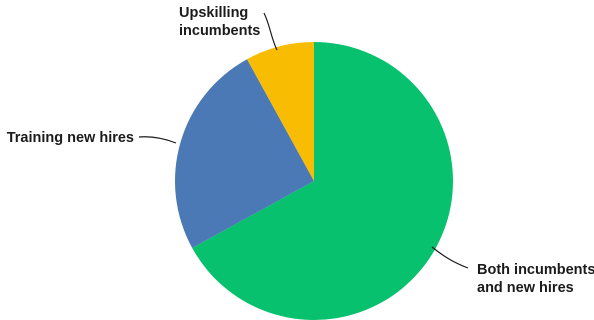  Describe the element at coordinates (219, 31) in the screenshot. I see `slice-label-line: incumbents` at that location.